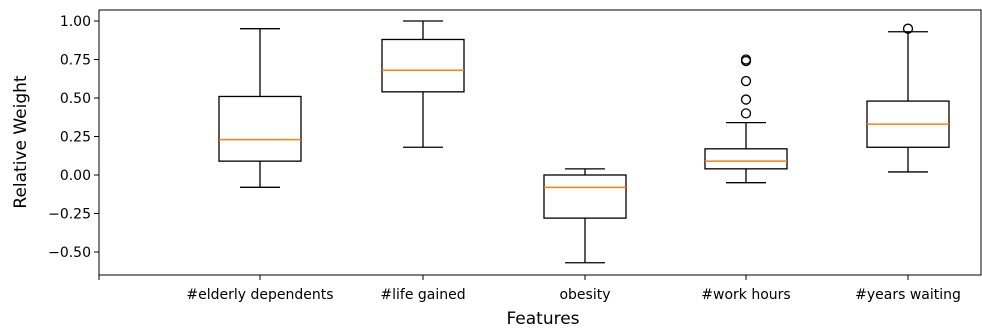  What do you see at coordinates (584, 295) in the screenshot?
I see `x-tick-label: obesity` at bounding box center [584, 295].